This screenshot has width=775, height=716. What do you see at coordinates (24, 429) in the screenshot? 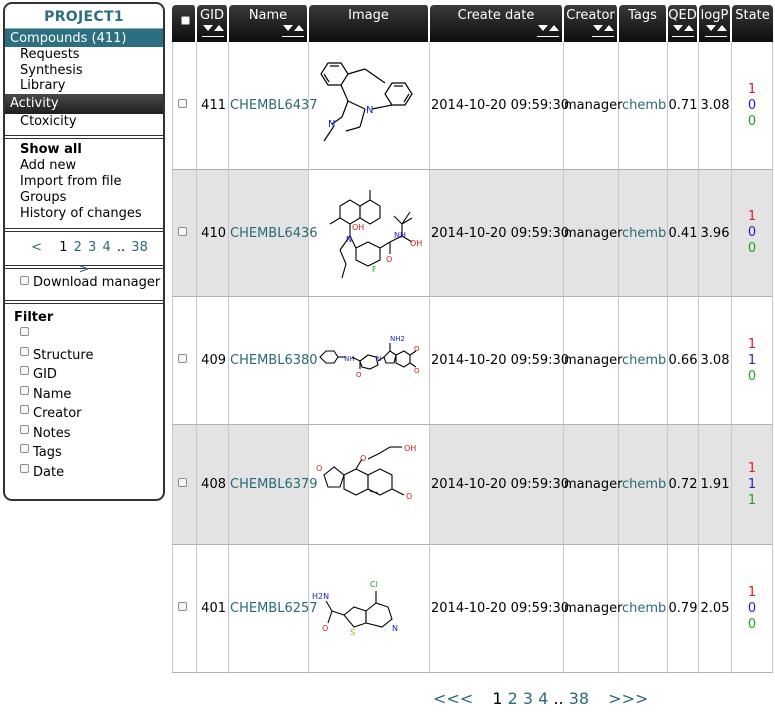
I see `filter-notes-checkbox` at bounding box center [24, 429].